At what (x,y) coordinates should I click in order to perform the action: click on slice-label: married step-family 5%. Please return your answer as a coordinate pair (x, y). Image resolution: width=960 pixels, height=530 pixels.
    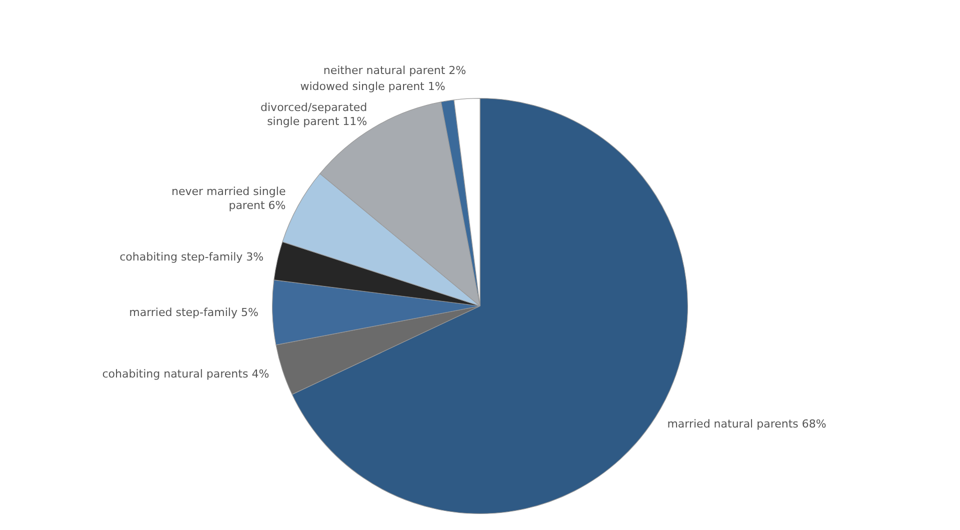
    Looking at the image, I should click on (193, 312).